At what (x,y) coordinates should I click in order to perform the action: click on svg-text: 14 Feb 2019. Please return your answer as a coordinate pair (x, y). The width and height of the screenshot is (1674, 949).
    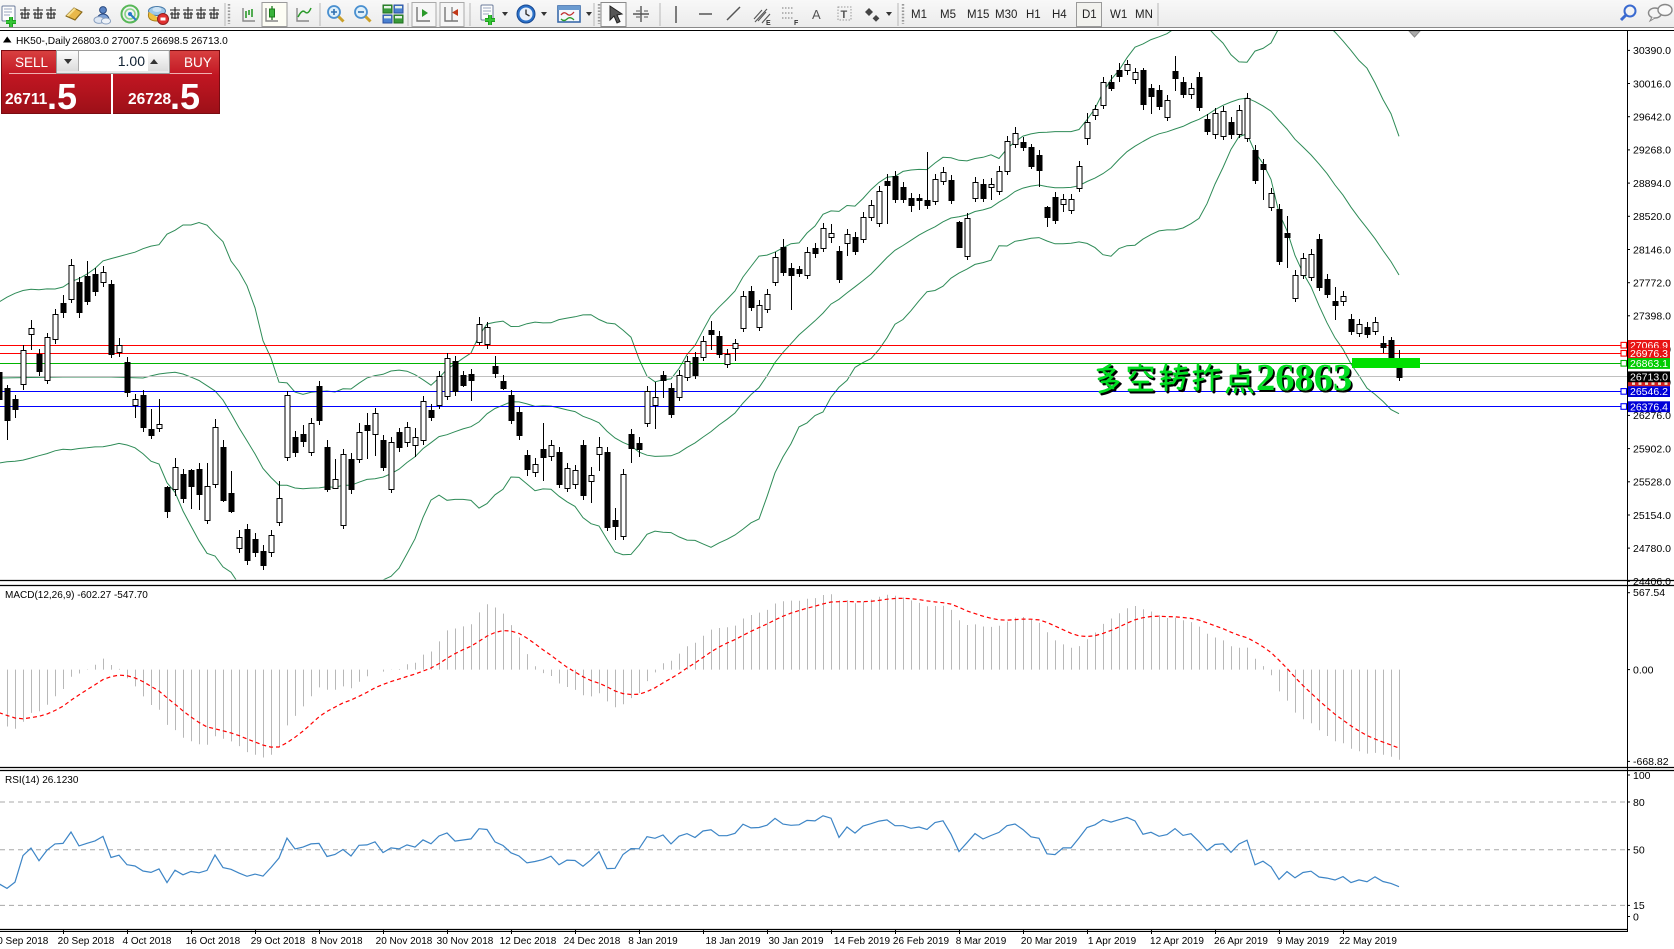
    Looking at the image, I should click on (862, 941).